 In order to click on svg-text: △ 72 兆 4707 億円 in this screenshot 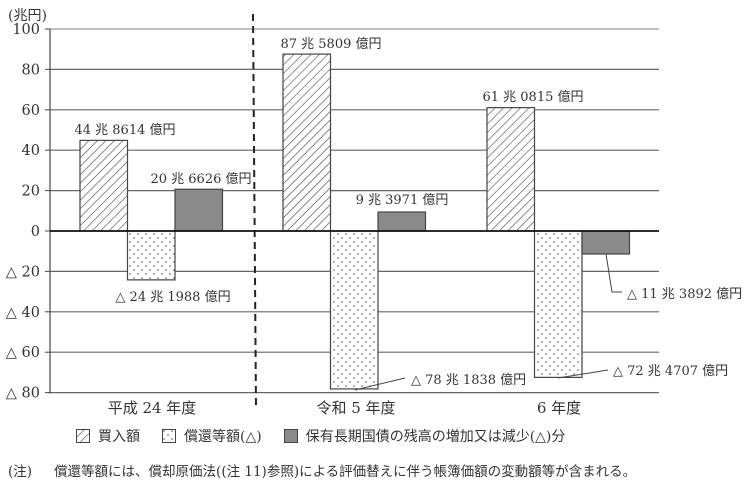, I will do `click(670, 371)`.